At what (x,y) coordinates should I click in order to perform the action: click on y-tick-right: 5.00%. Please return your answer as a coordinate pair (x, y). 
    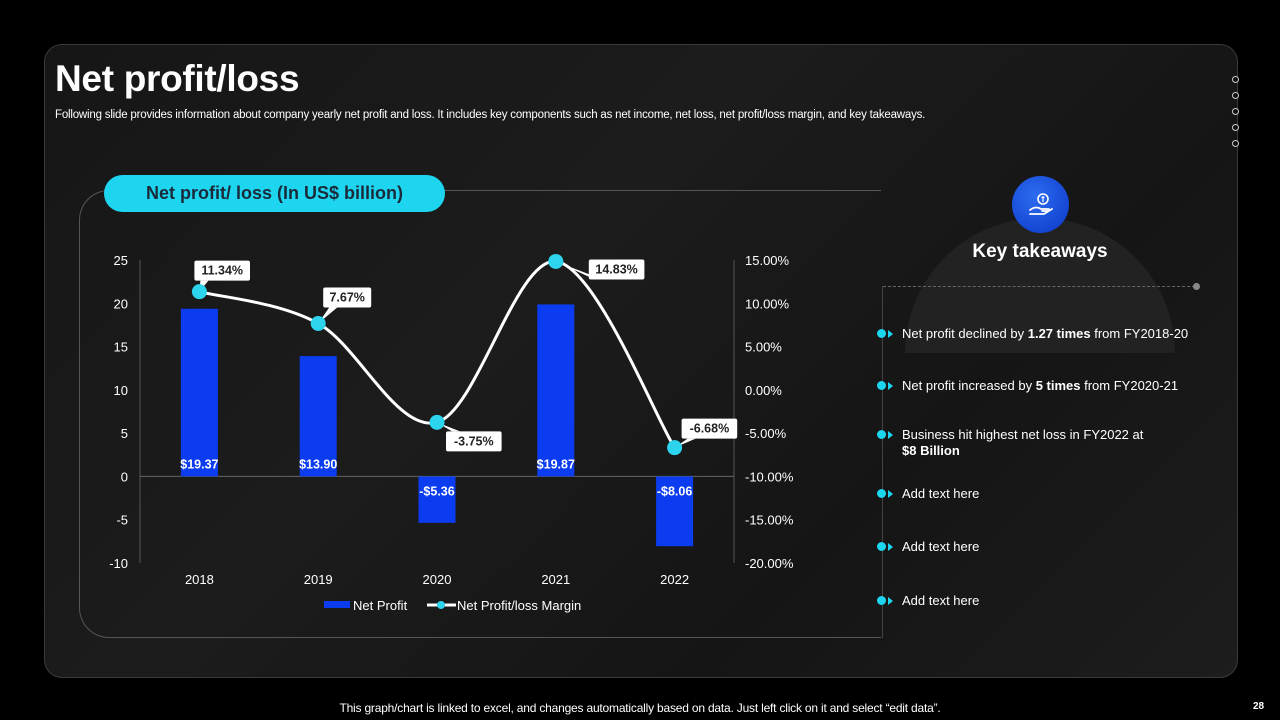
    Looking at the image, I should click on (763, 347).